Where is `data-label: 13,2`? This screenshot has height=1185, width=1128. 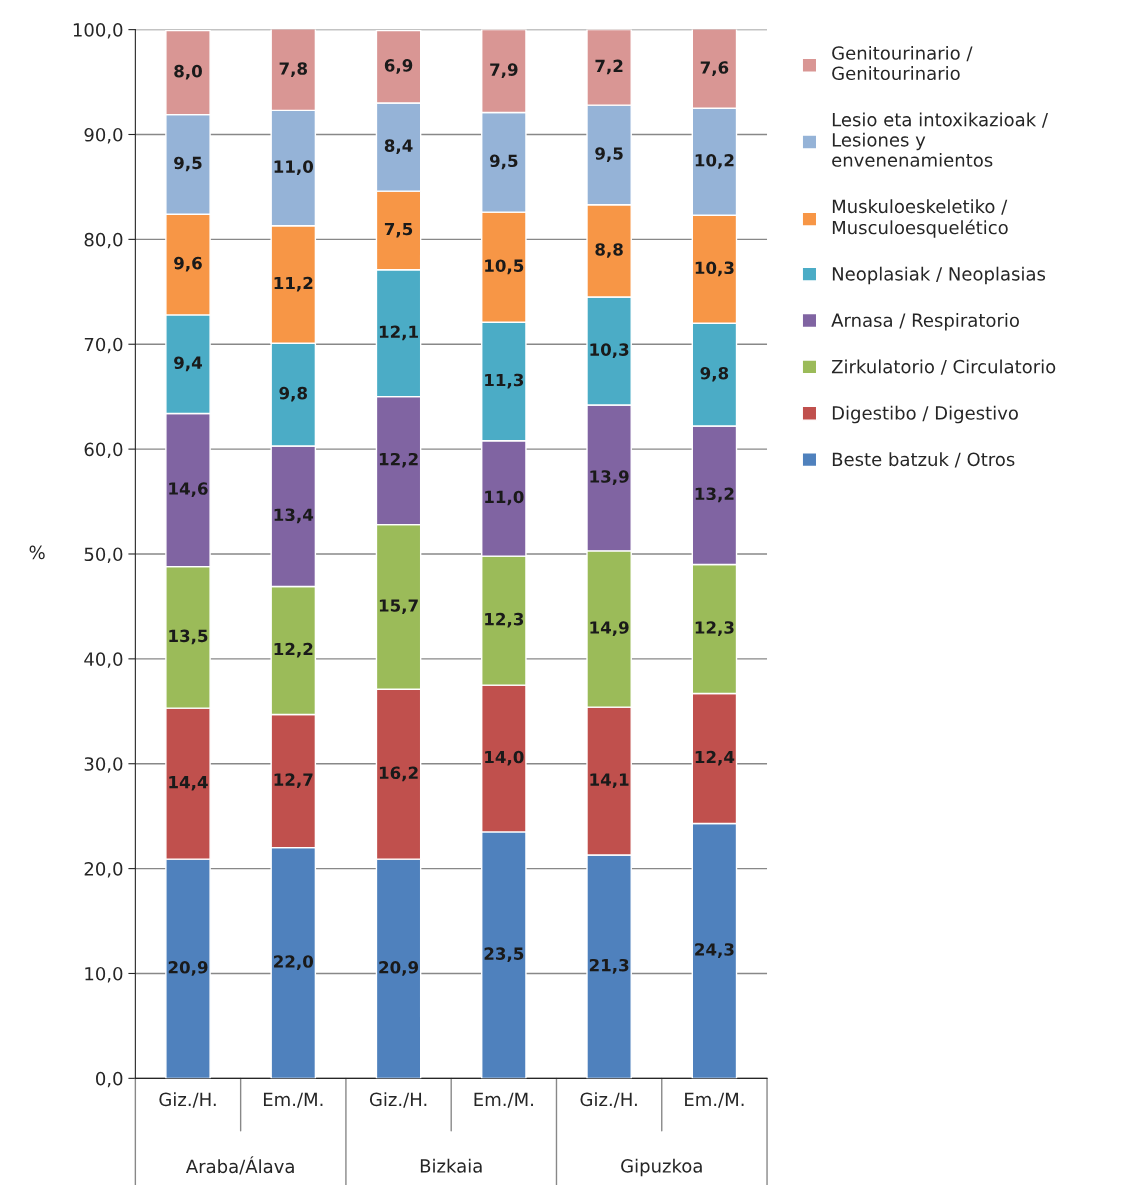 data-label: 13,2 is located at coordinates (714, 495).